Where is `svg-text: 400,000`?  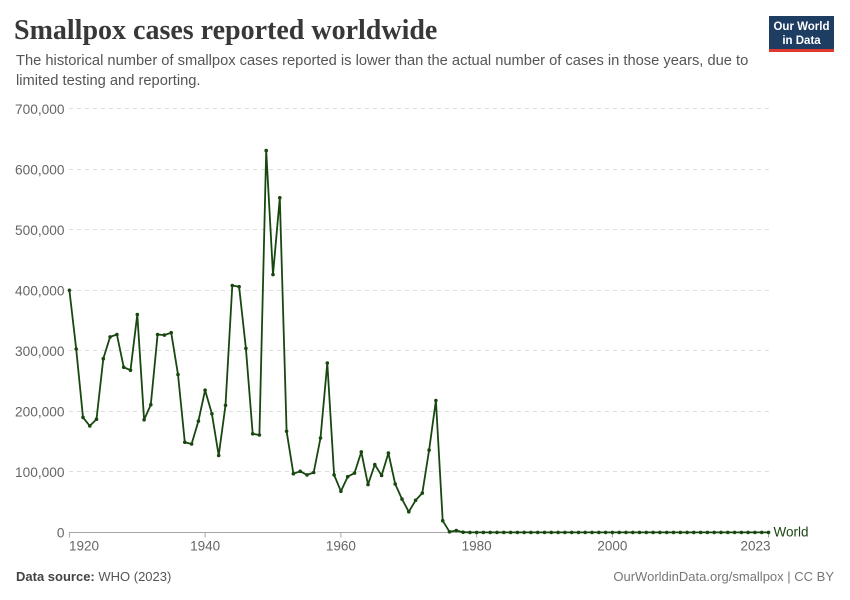 svg-text: 400,000 is located at coordinates (40, 290).